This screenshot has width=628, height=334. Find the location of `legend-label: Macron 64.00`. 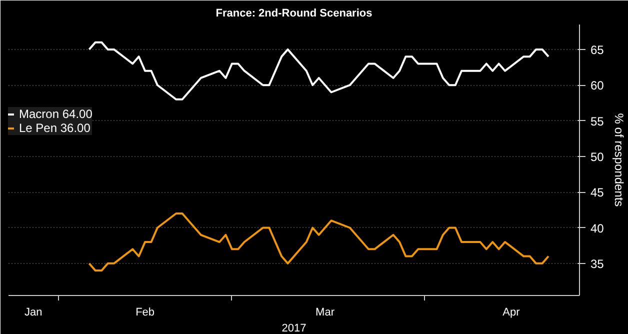

legend-label: Macron 64.00 is located at coordinates (55, 114).